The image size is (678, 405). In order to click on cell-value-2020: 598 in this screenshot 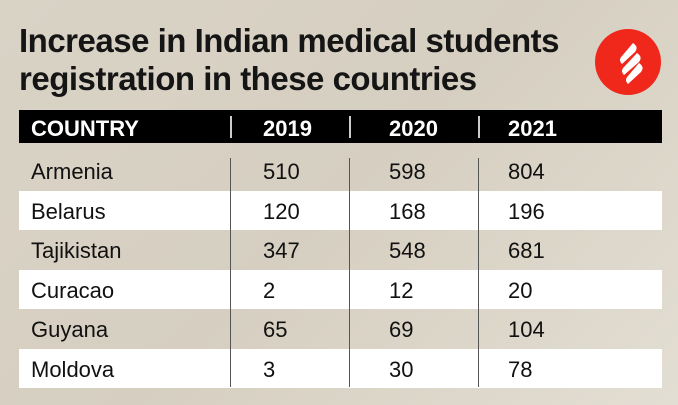, I will do `click(407, 171)`.